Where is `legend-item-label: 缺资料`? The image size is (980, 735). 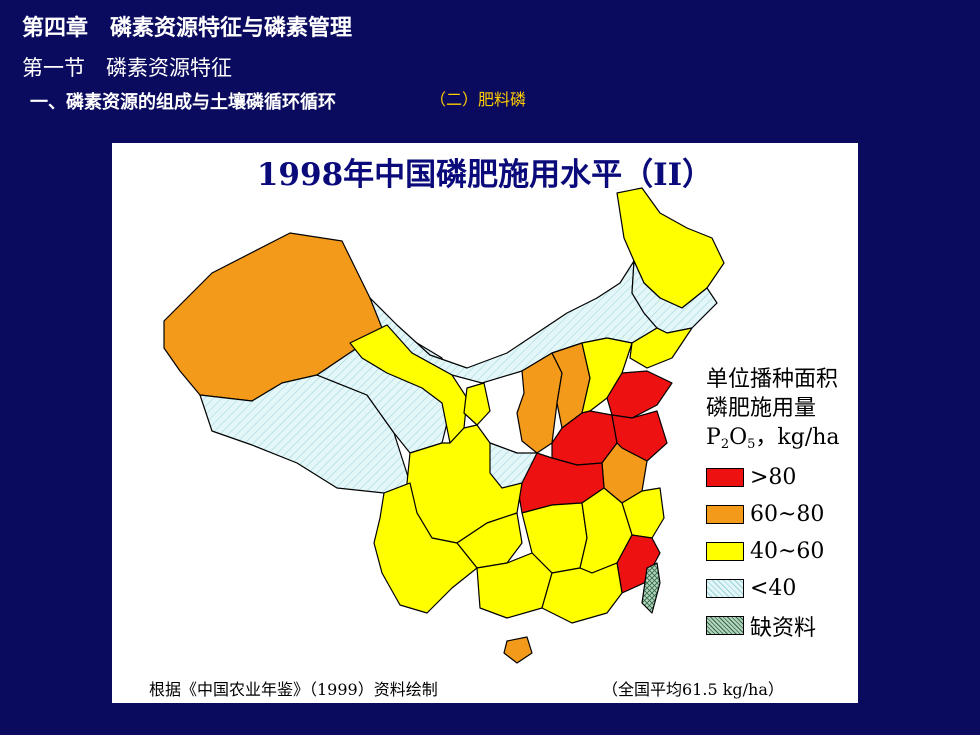
legend-item-label: 缺资料 is located at coordinates (783, 628).